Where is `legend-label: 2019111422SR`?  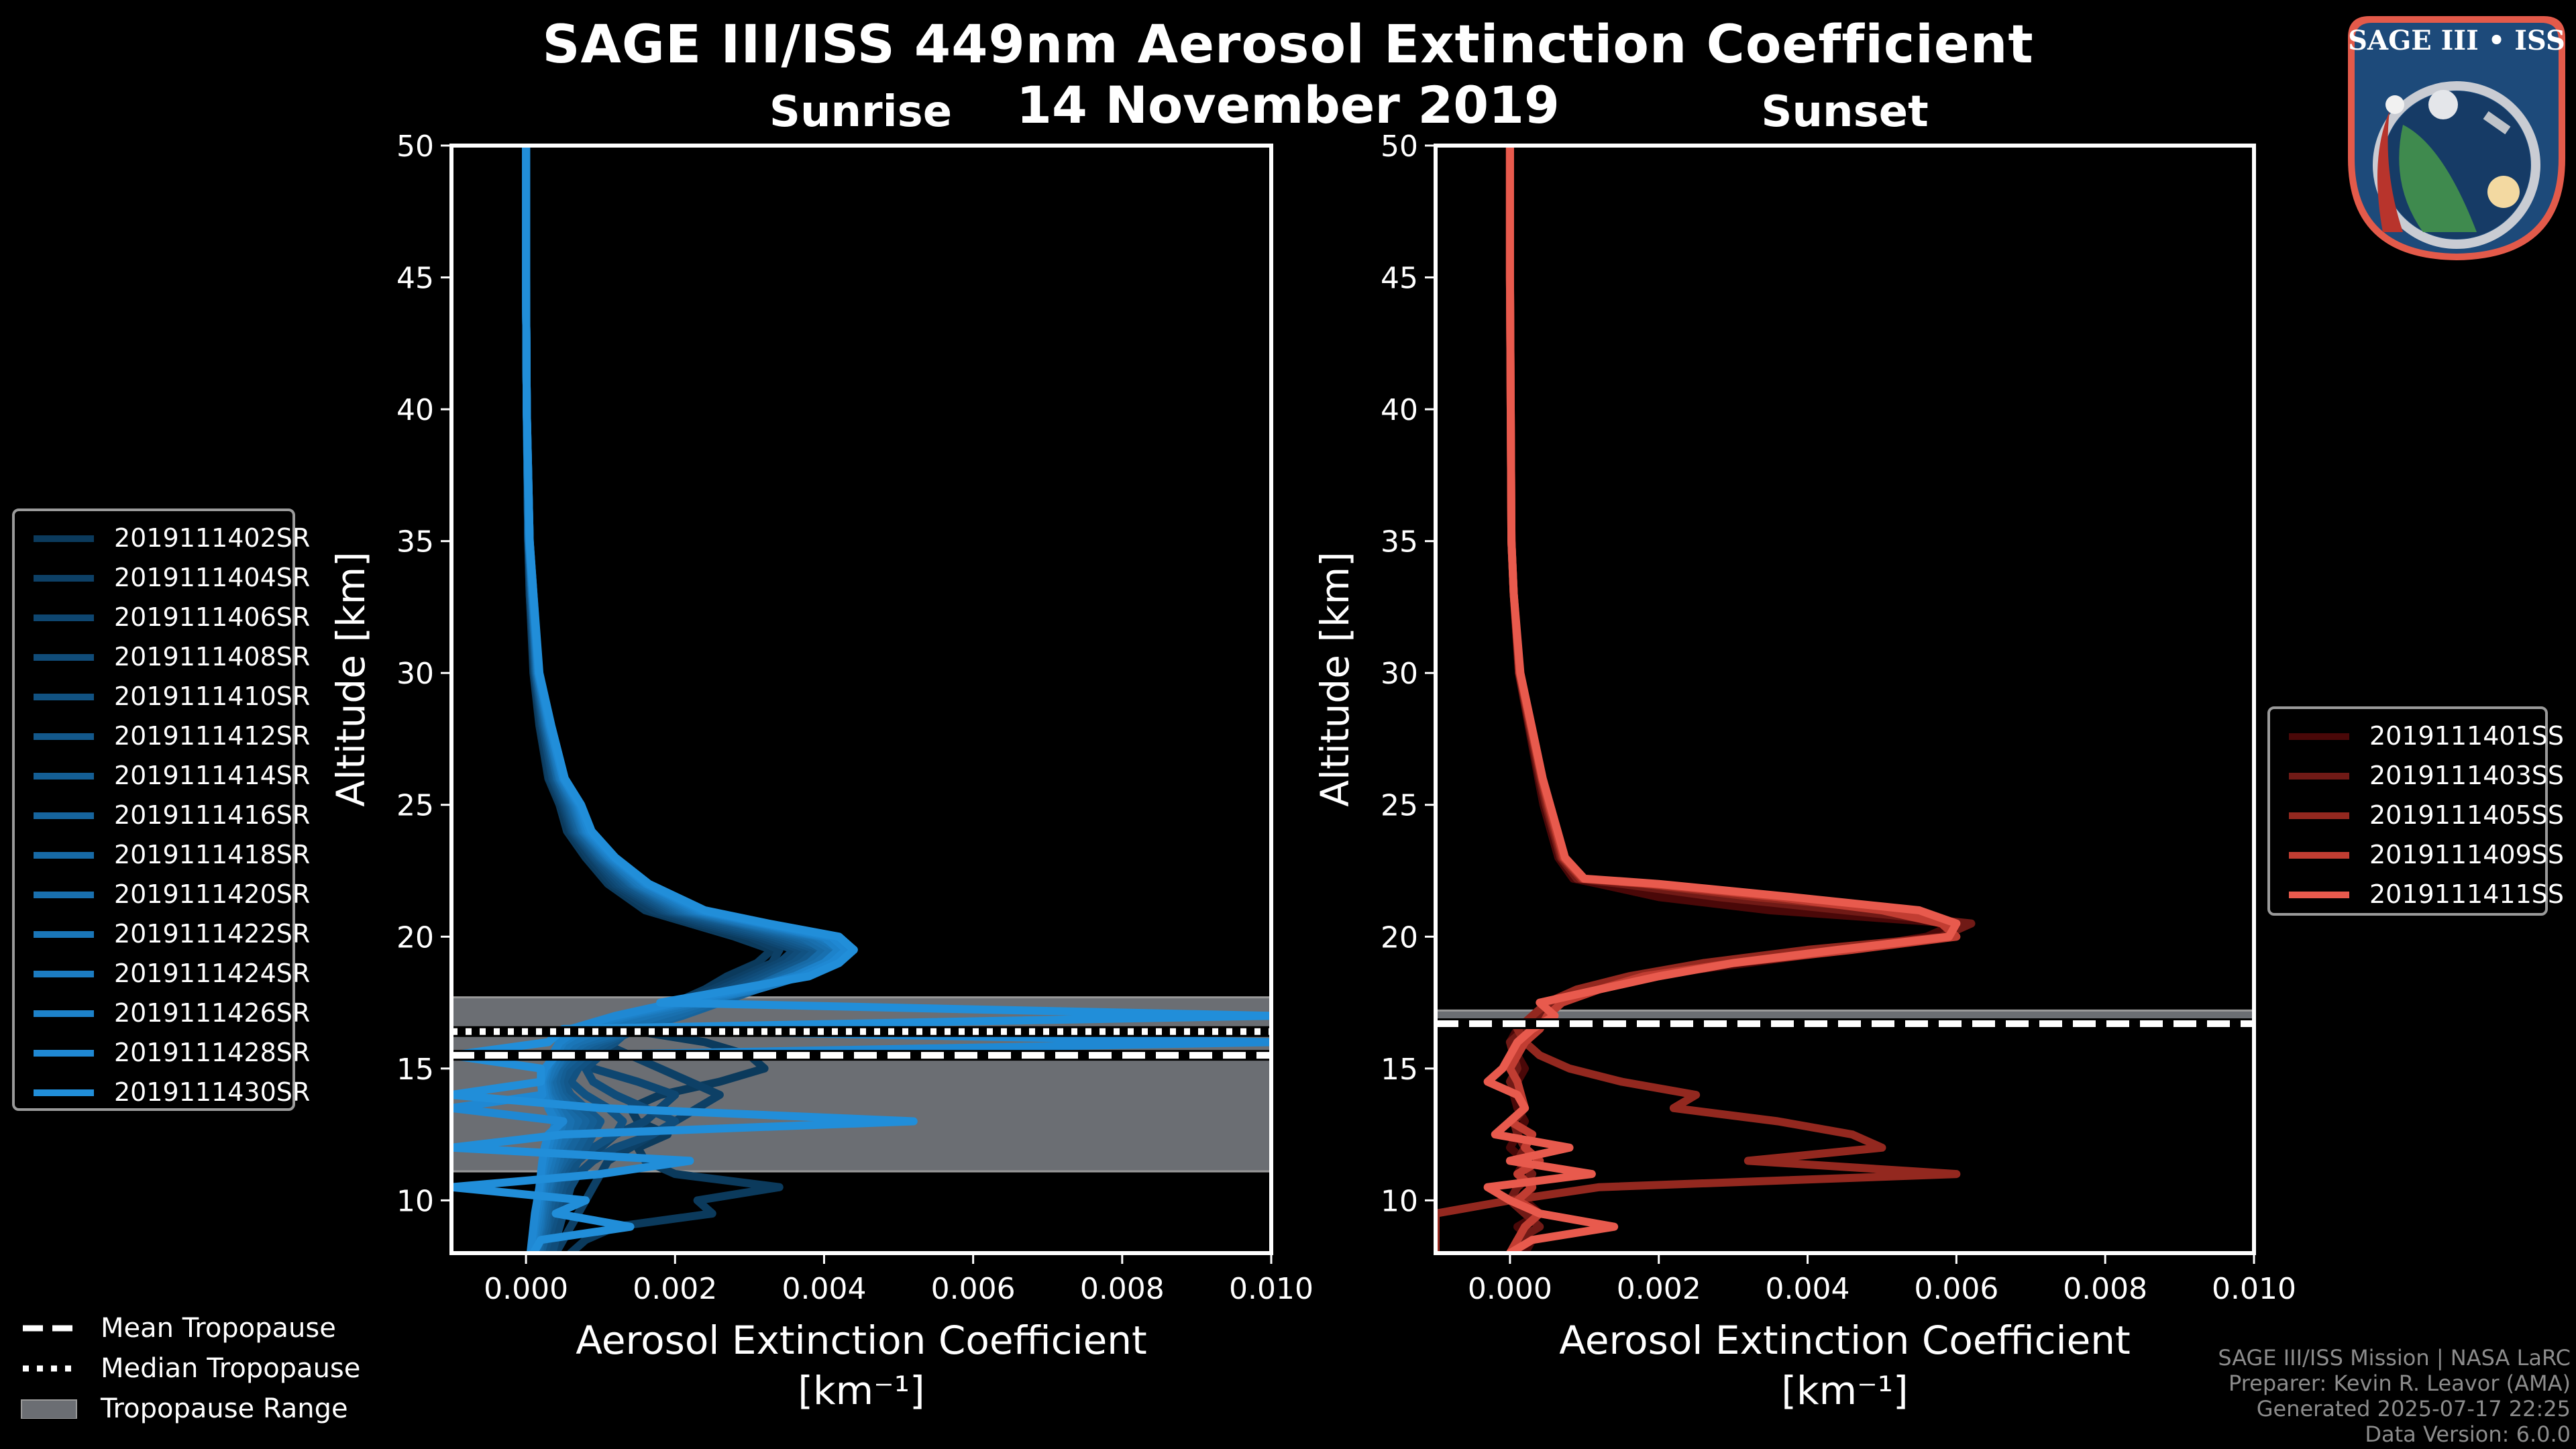
legend-label: 2019111422SR is located at coordinates (212, 934).